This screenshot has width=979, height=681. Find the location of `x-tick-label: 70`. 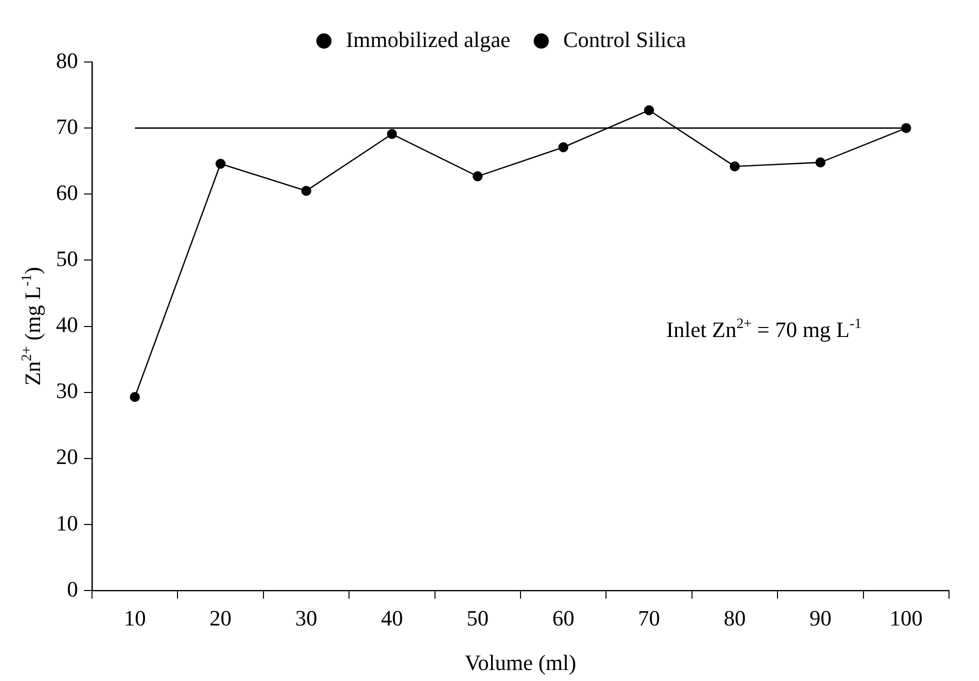

x-tick-label: 70 is located at coordinates (649, 618).